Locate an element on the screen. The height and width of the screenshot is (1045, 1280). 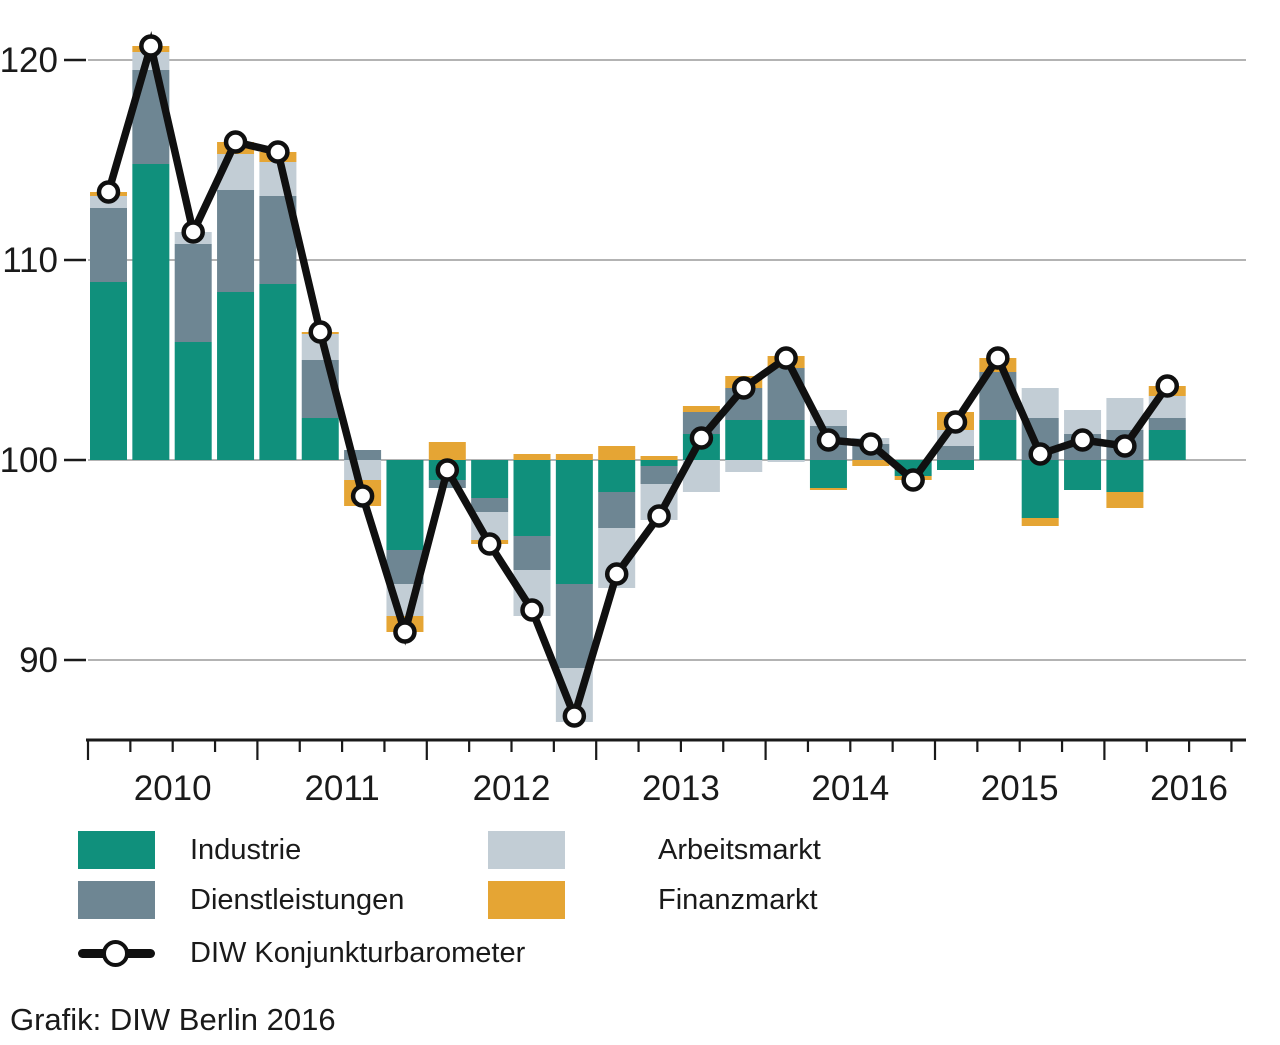
chart-credit: Grafik: DIW Berlin 2016 is located at coordinates (173, 1019).